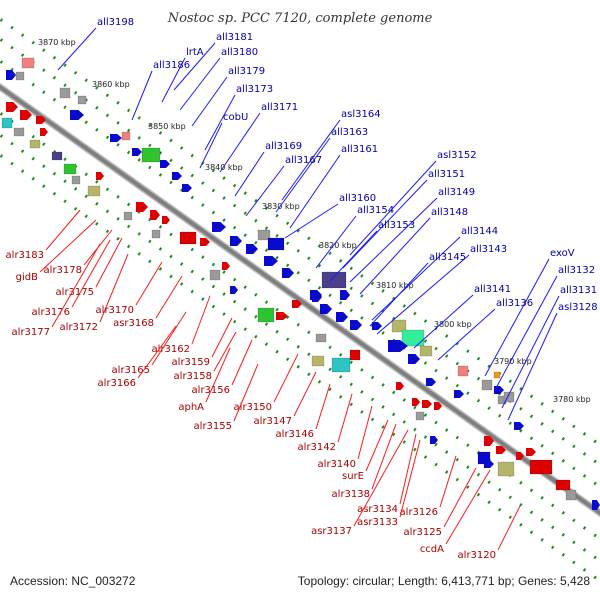 This screenshot has height=600, width=600. I want to click on top-gene-label: asl3152, so click(457, 155).